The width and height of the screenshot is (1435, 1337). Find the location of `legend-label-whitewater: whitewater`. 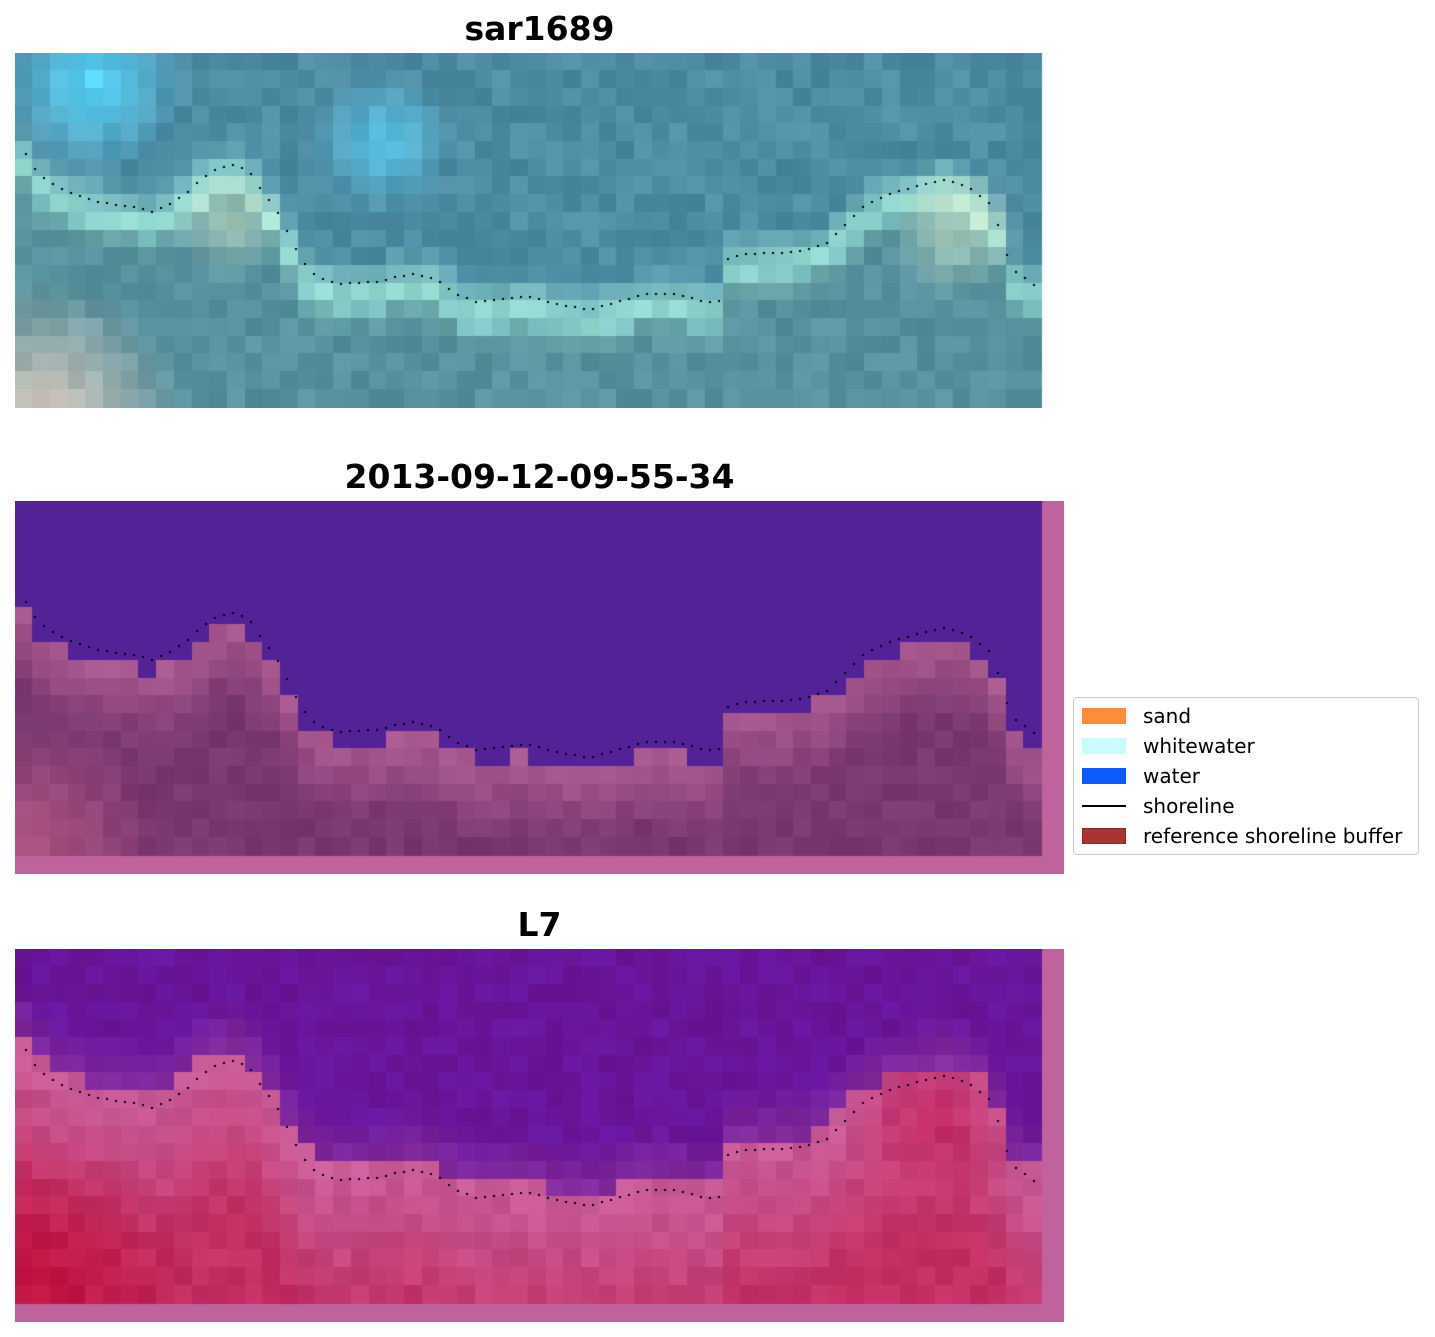

legend-label-whitewater: whitewater is located at coordinates (1199, 746).